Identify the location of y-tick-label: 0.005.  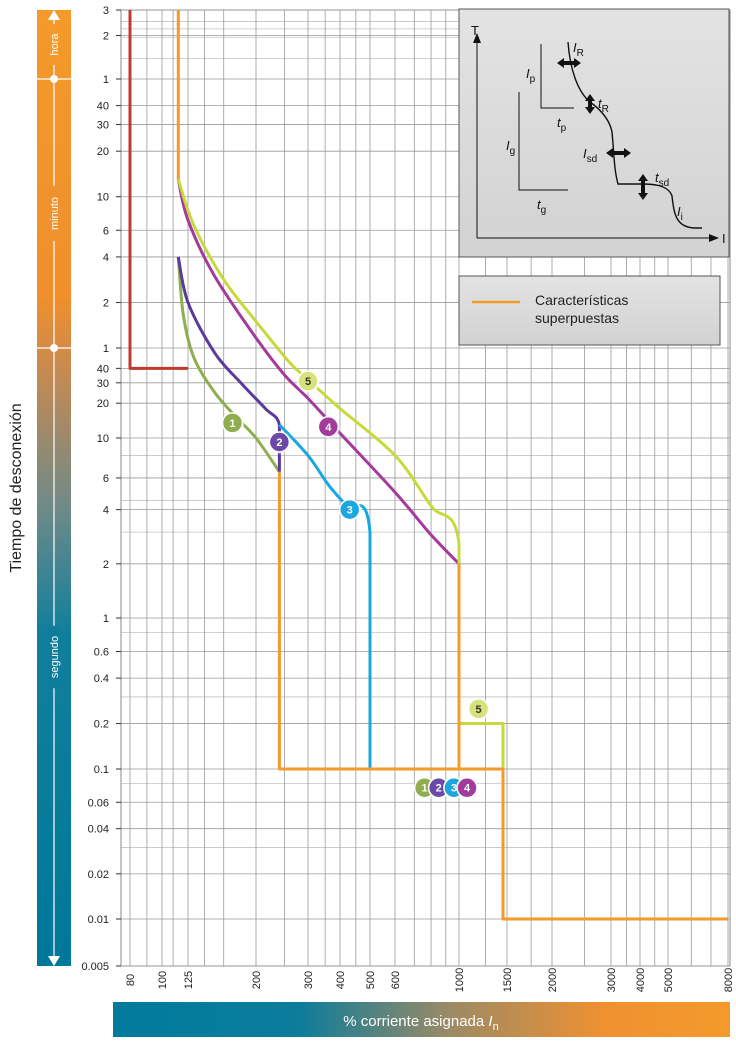
(95, 967).